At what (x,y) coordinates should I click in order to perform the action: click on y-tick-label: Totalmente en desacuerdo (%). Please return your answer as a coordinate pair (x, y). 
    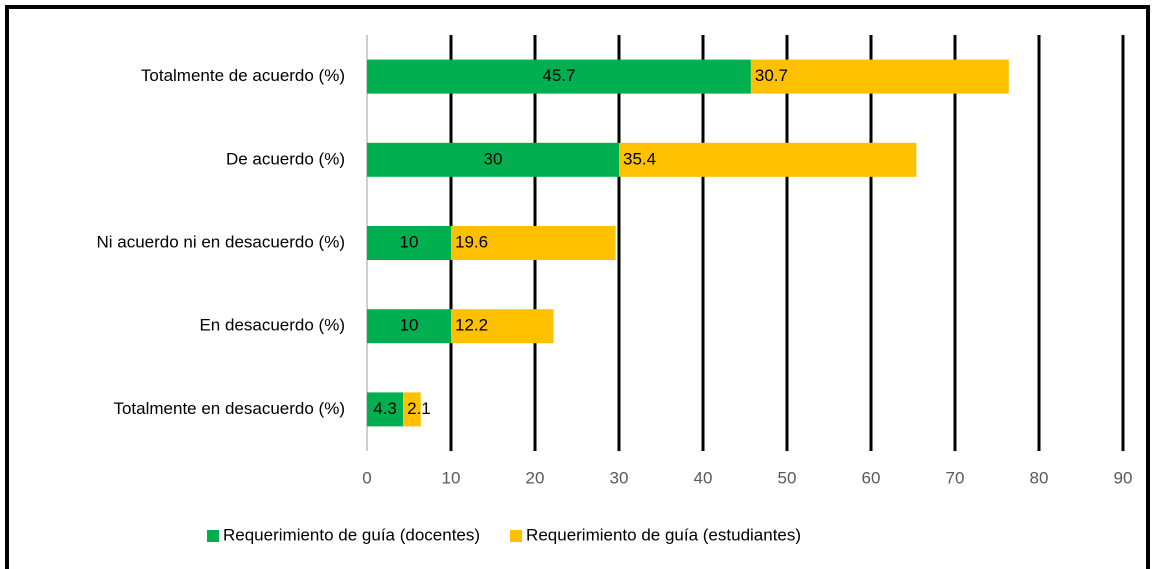
    Looking at the image, I should click on (229, 408).